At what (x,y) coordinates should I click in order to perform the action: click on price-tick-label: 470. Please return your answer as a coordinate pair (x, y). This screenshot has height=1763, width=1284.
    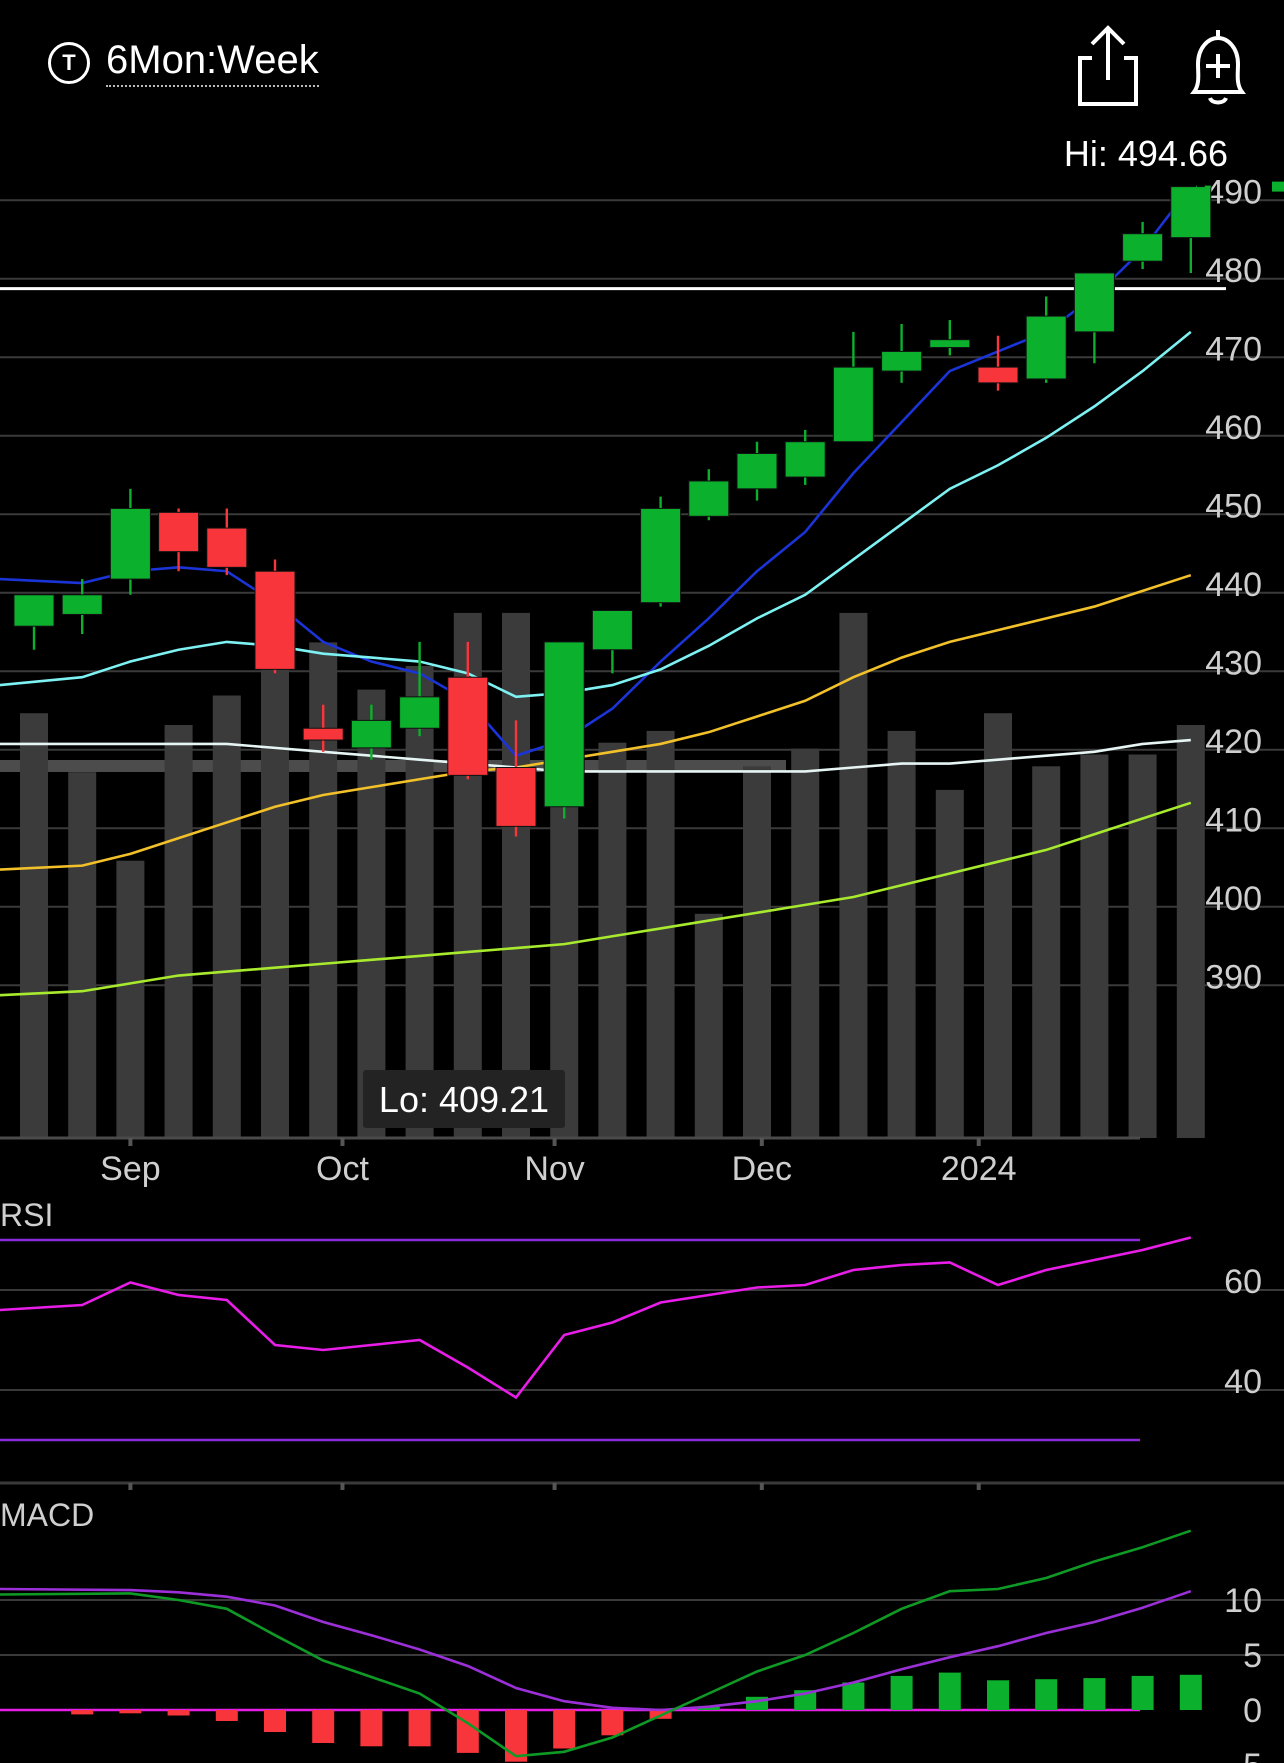
    Looking at the image, I should click on (1233, 349).